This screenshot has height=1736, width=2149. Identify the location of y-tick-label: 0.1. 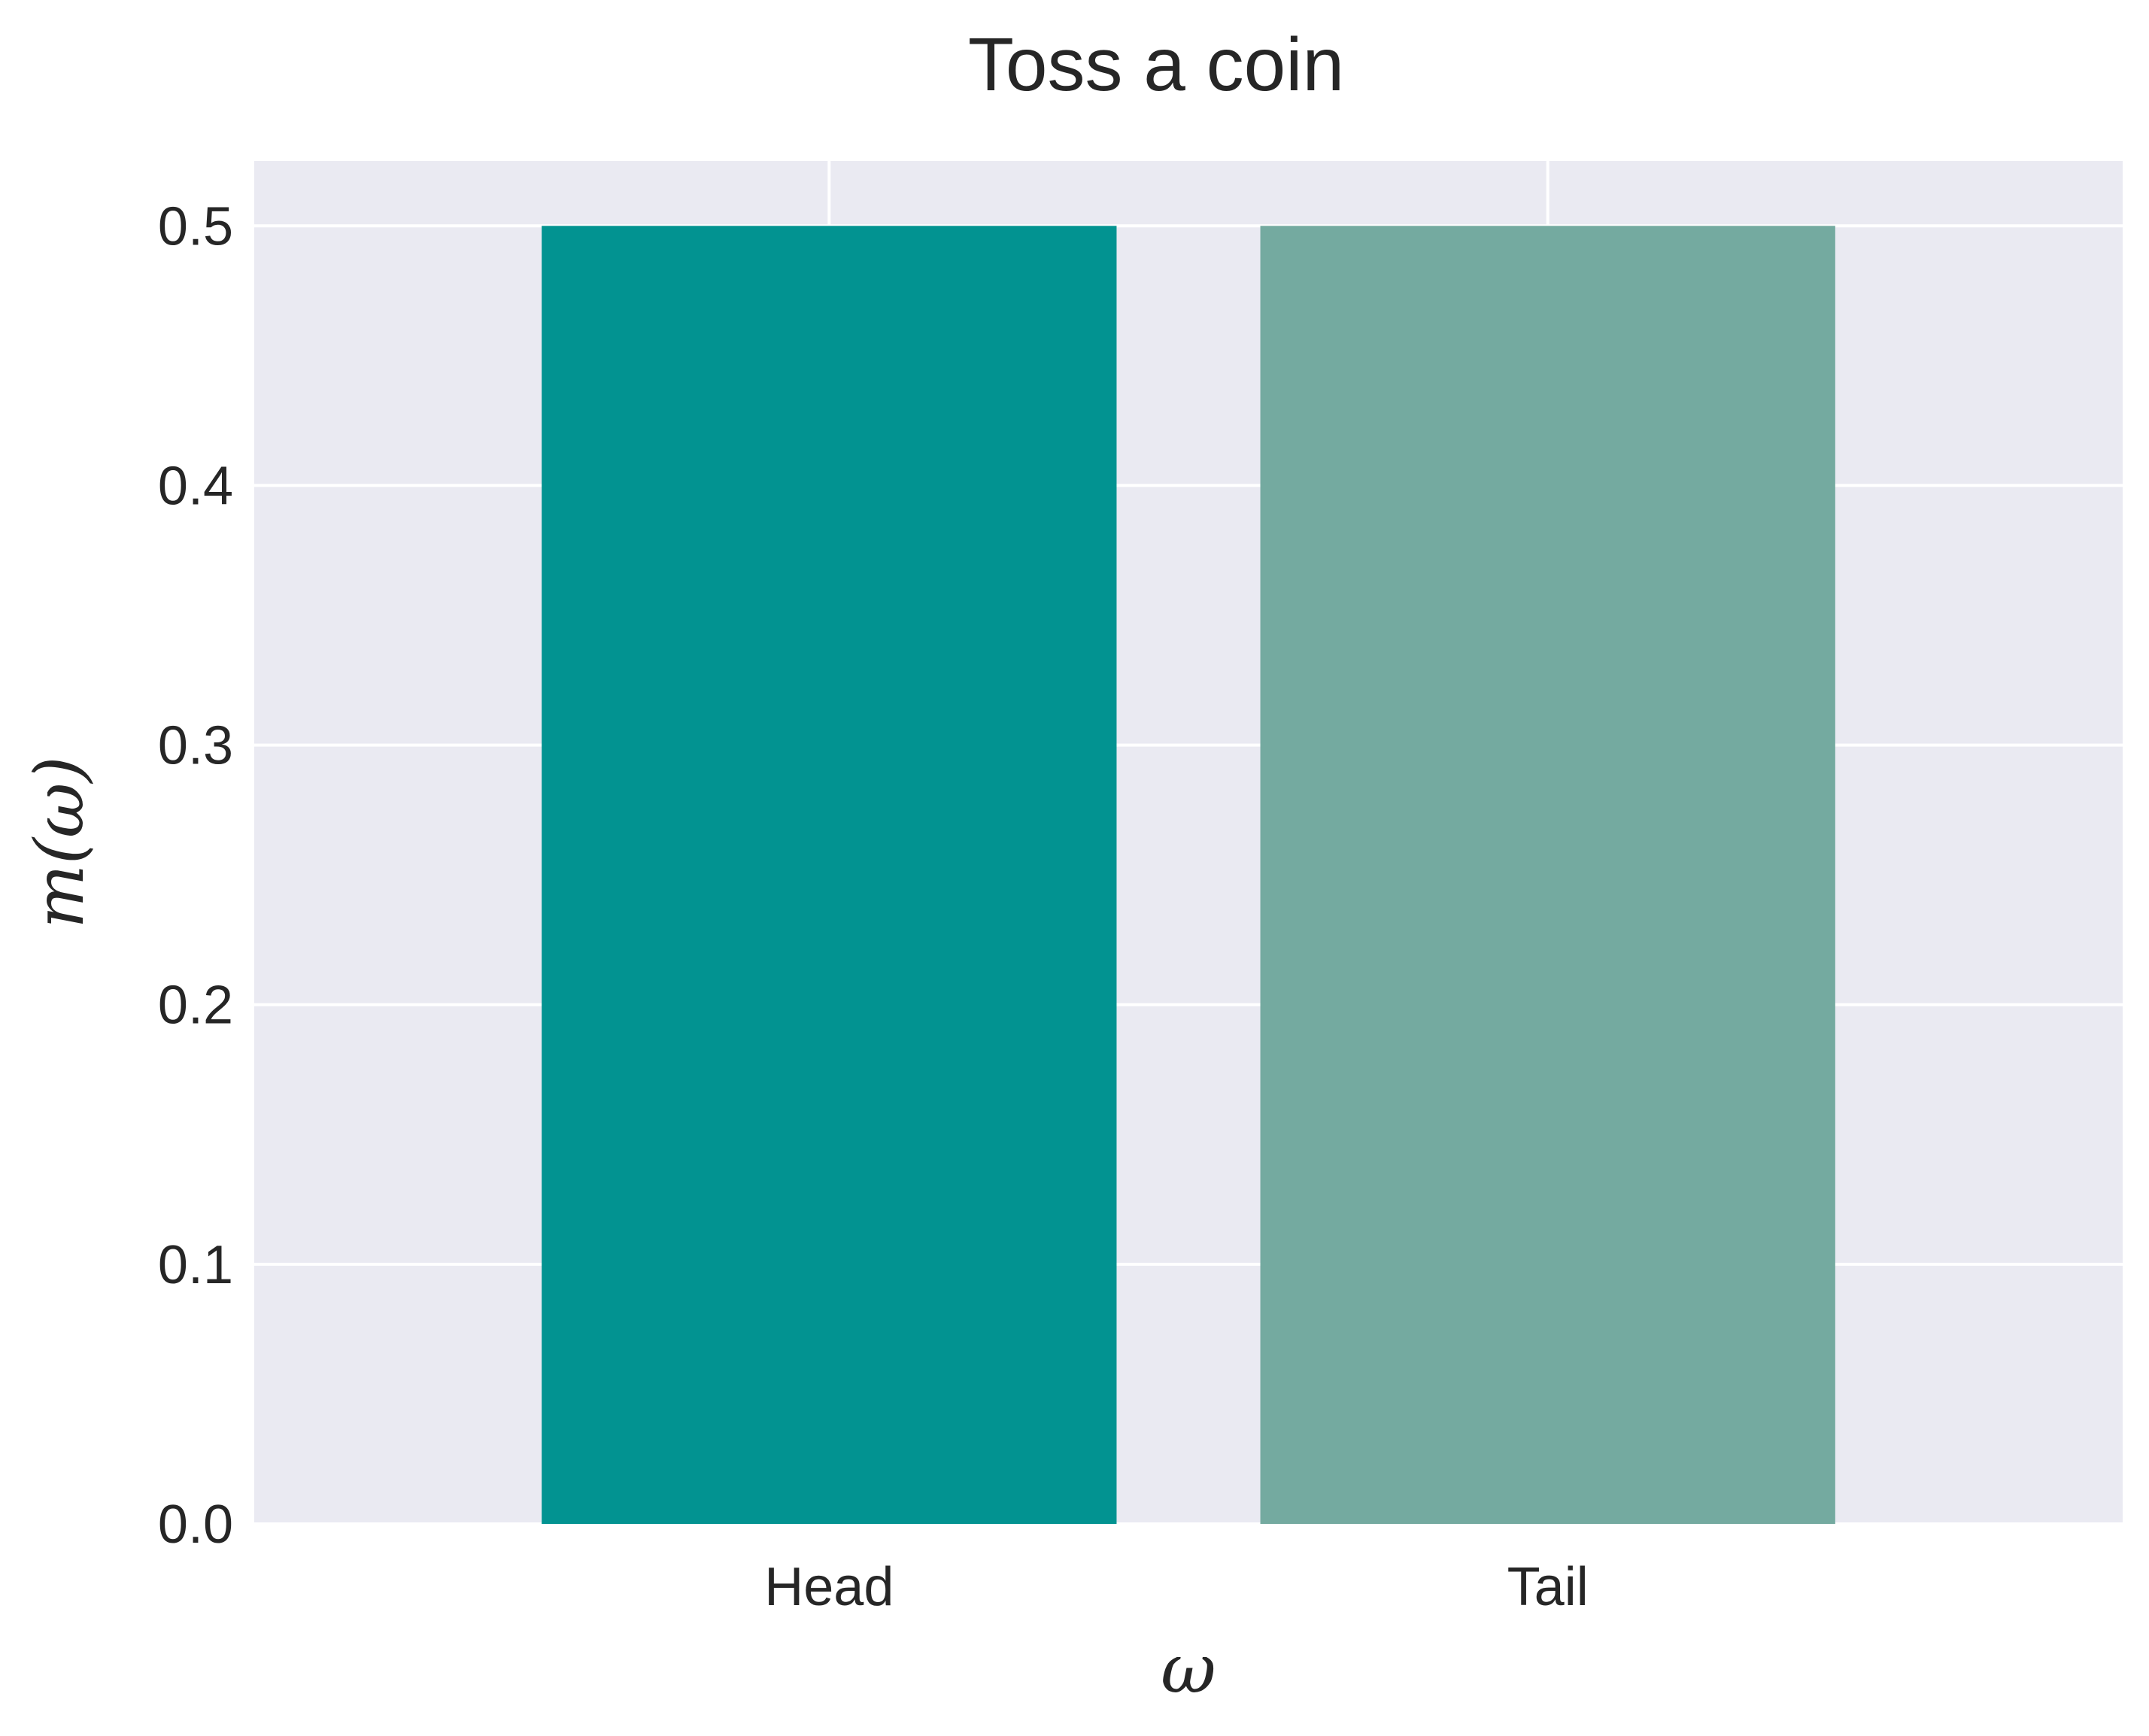
(195, 1265).